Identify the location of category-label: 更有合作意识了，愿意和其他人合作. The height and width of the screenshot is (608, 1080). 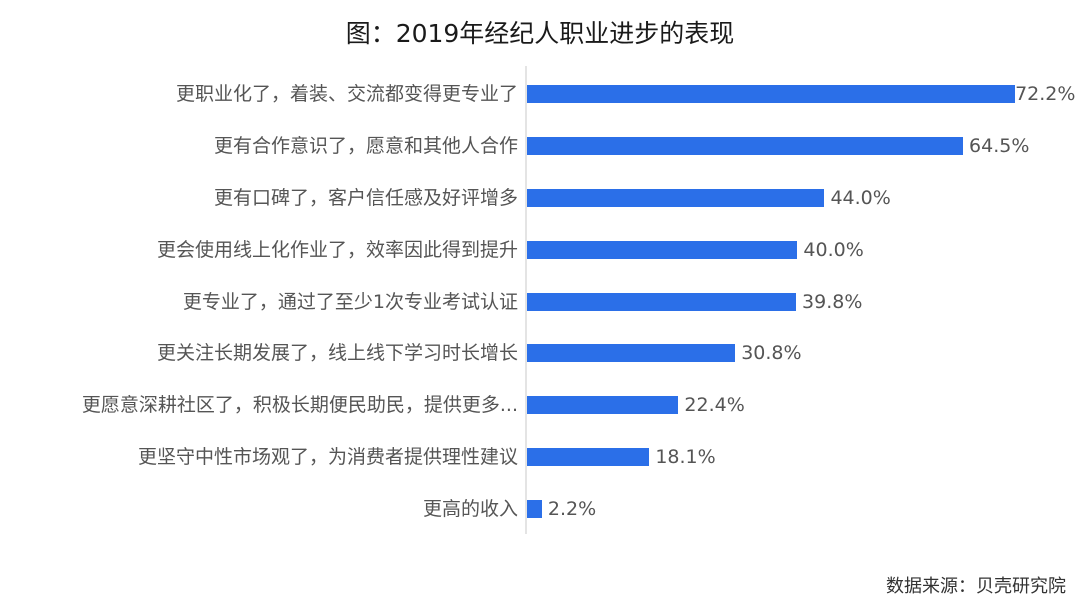
(365, 146).